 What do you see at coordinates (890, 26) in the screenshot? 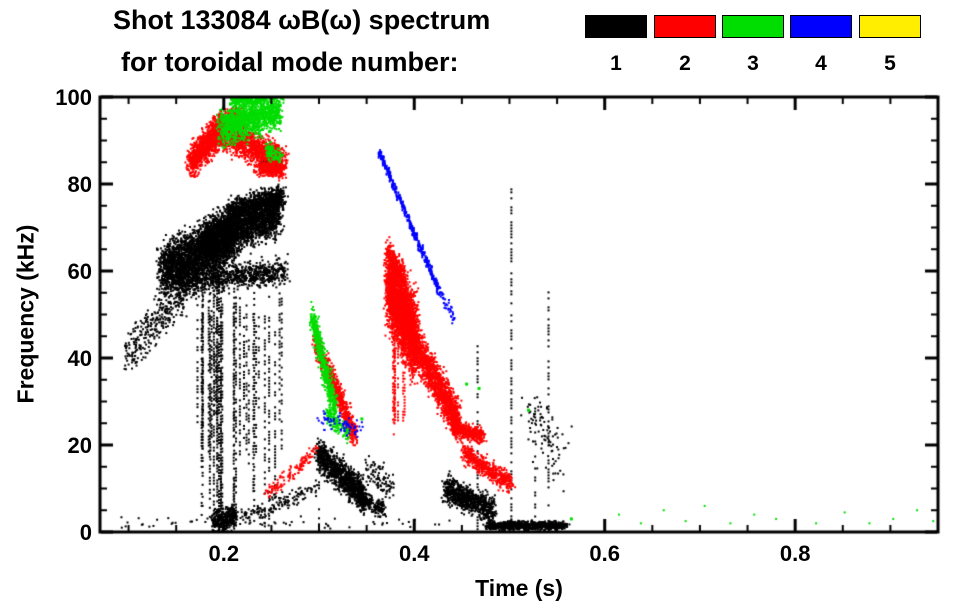
I see `legend-swatch-n5` at bounding box center [890, 26].